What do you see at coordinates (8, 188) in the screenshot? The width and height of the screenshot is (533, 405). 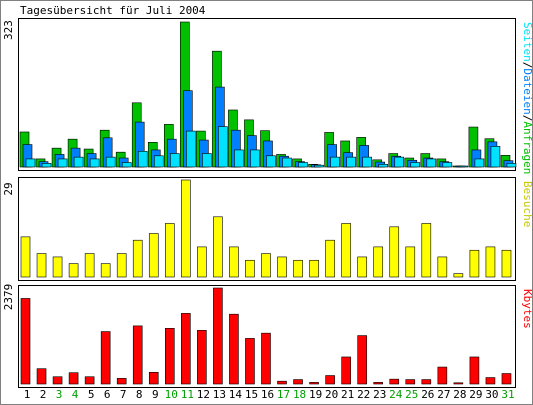 I see `visits-ymax-label: 29` at bounding box center [8, 188].